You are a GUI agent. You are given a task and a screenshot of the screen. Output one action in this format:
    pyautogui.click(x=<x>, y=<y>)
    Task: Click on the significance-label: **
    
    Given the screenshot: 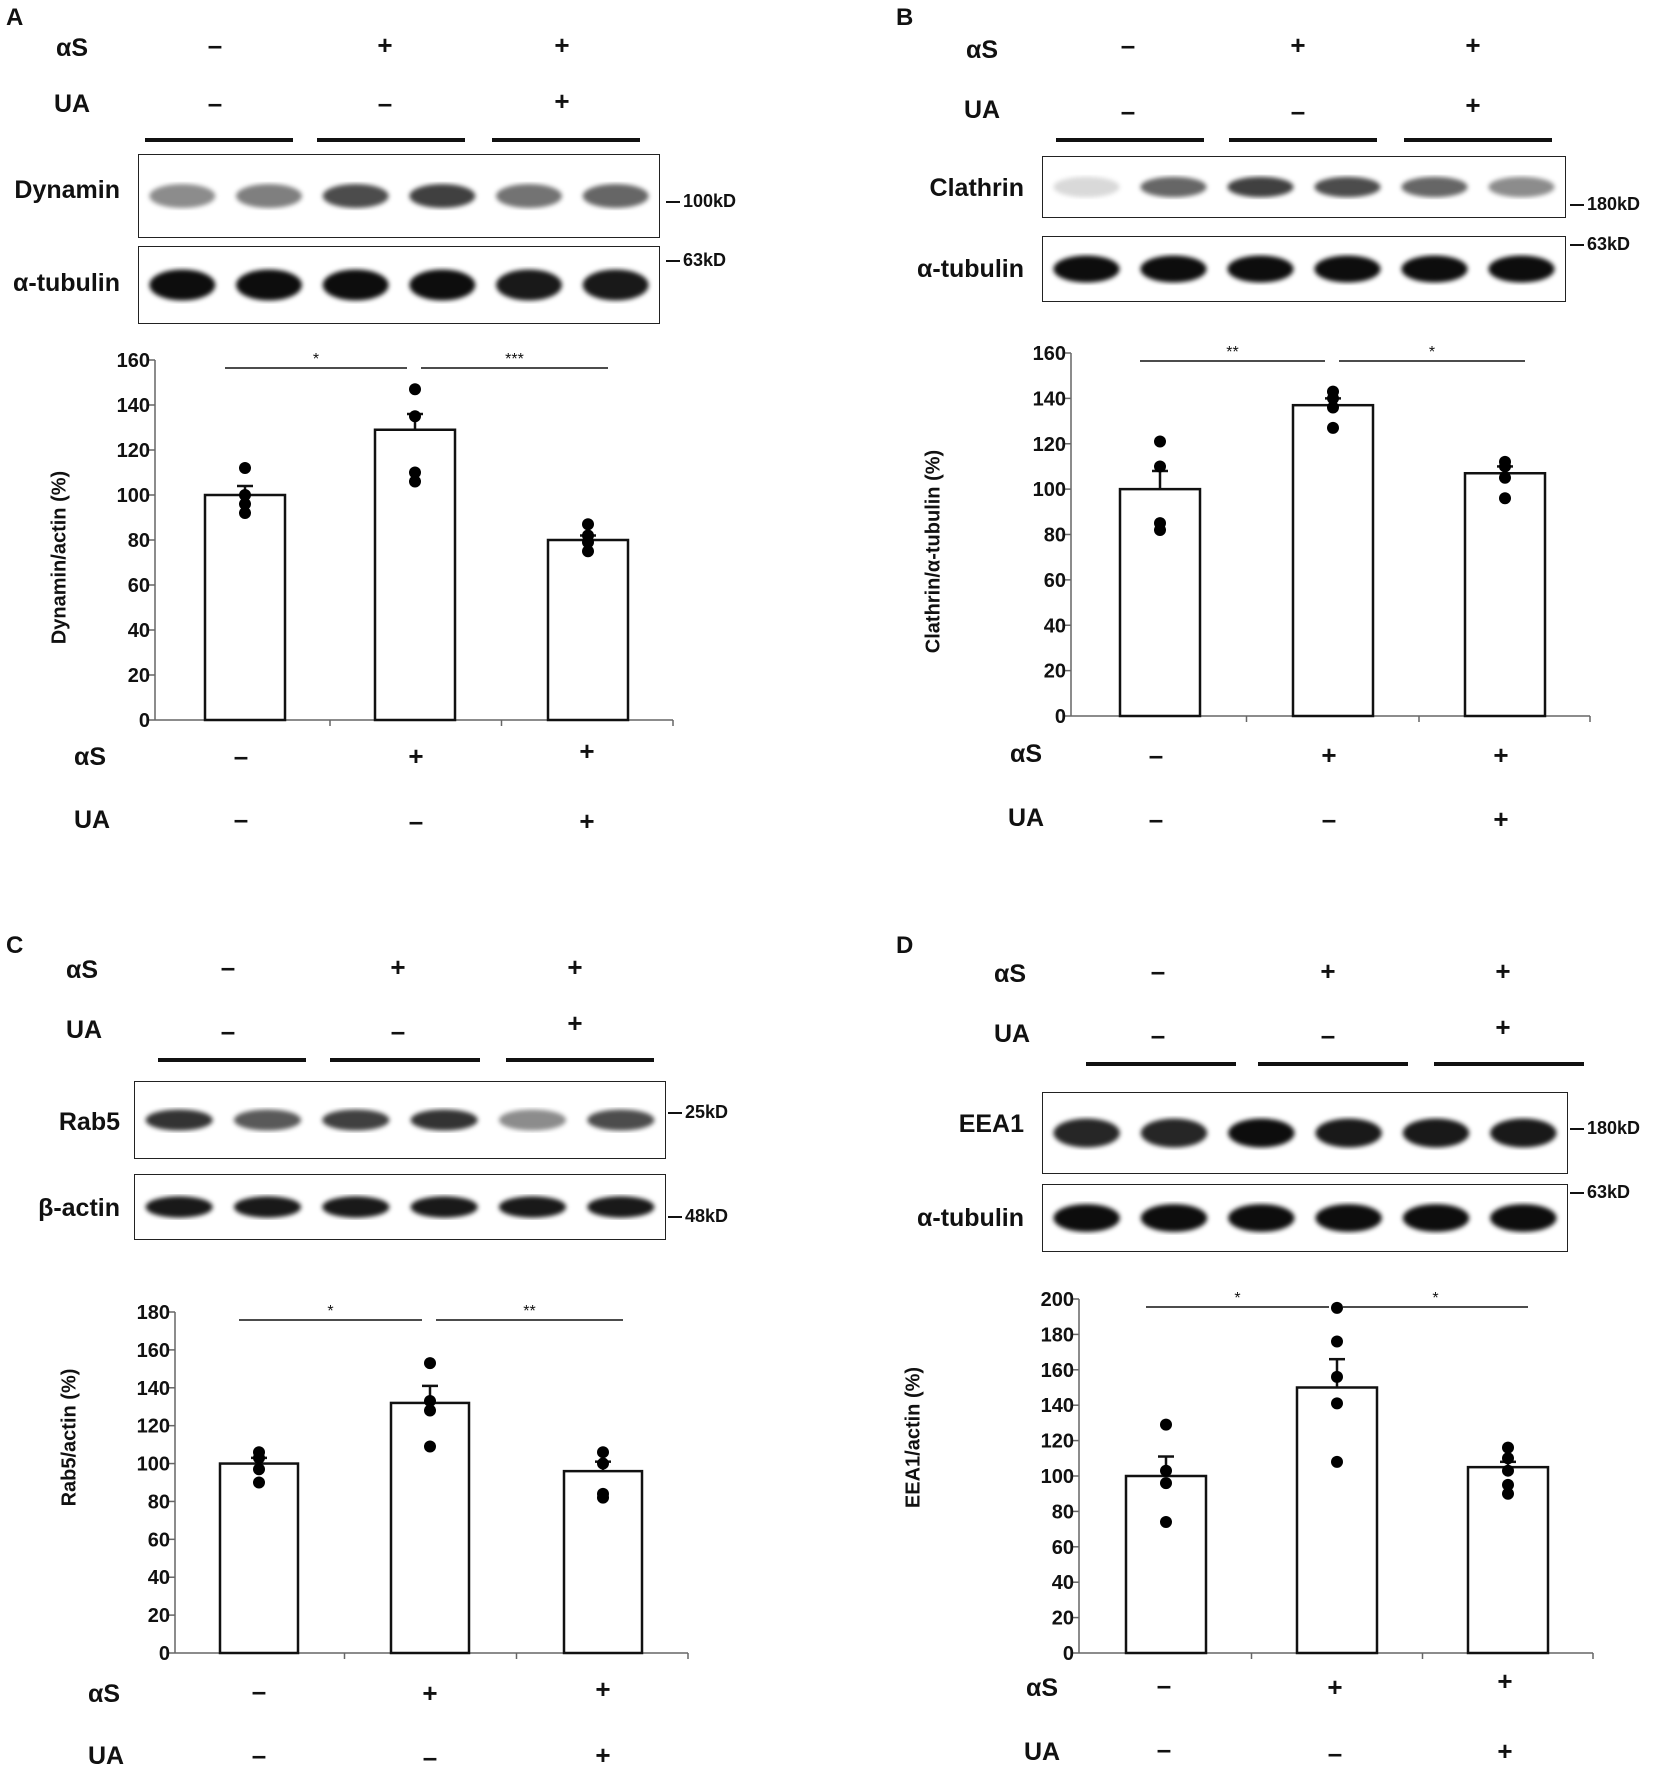 What is the action you would take?
    pyautogui.click(x=1232, y=352)
    